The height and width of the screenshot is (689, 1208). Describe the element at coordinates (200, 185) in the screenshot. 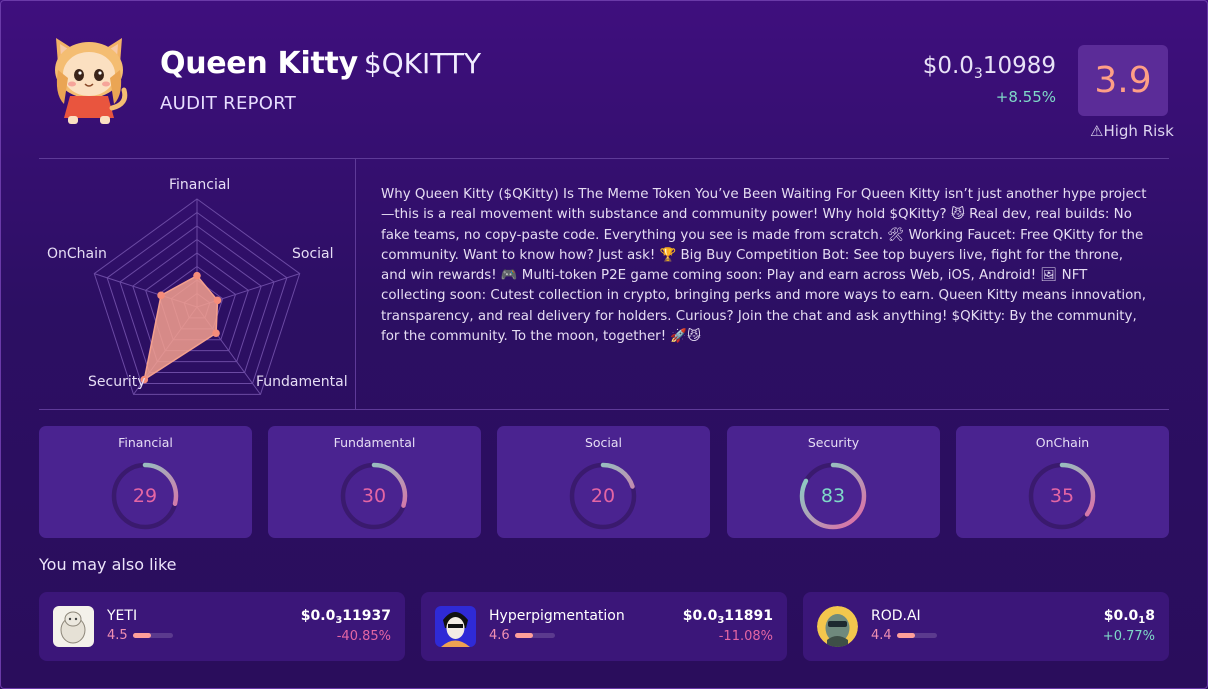

I see `radar-label-financial: Financial` at that location.